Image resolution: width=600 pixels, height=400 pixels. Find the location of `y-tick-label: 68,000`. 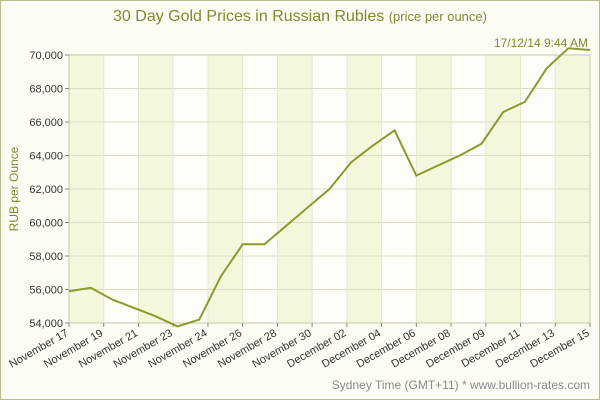

y-tick-label: 68,000 is located at coordinates (46, 90).